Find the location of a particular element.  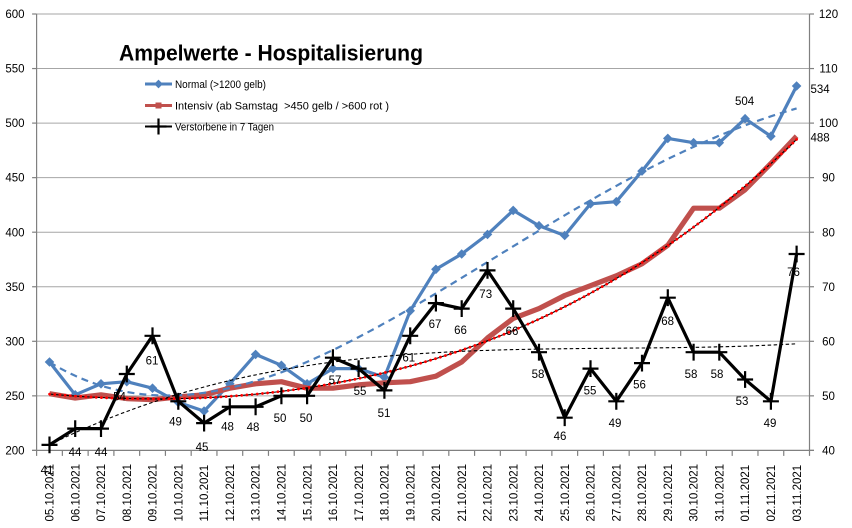

svg-text: 350 is located at coordinates (14, 288).